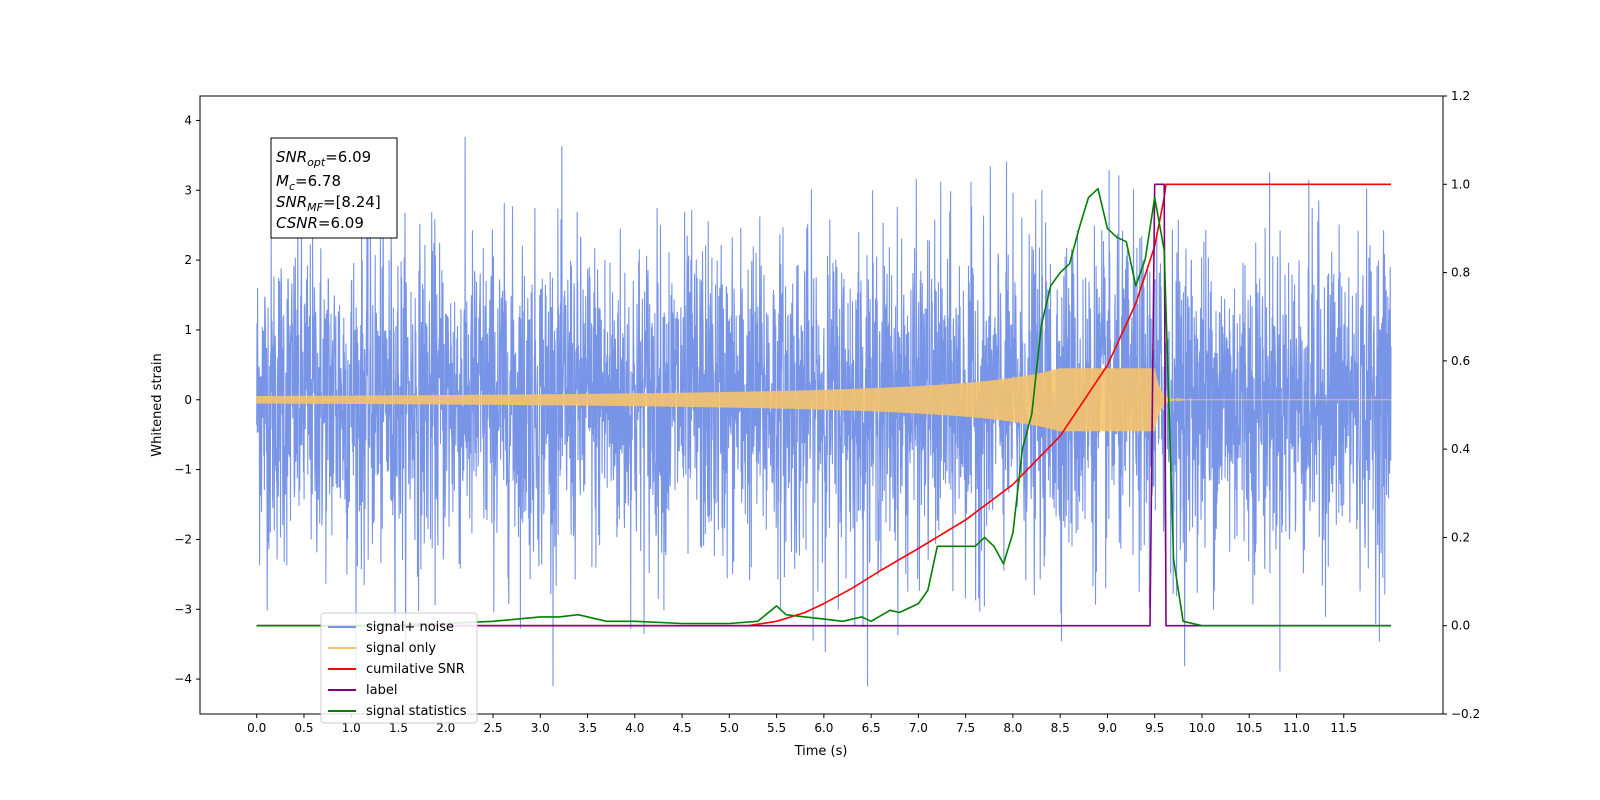 Image resolution: width=1600 pixels, height=800 pixels. What do you see at coordinates (188, 330) in the screenshot?
I see `y-tick-label: 1` at bounding box center [188, 330].